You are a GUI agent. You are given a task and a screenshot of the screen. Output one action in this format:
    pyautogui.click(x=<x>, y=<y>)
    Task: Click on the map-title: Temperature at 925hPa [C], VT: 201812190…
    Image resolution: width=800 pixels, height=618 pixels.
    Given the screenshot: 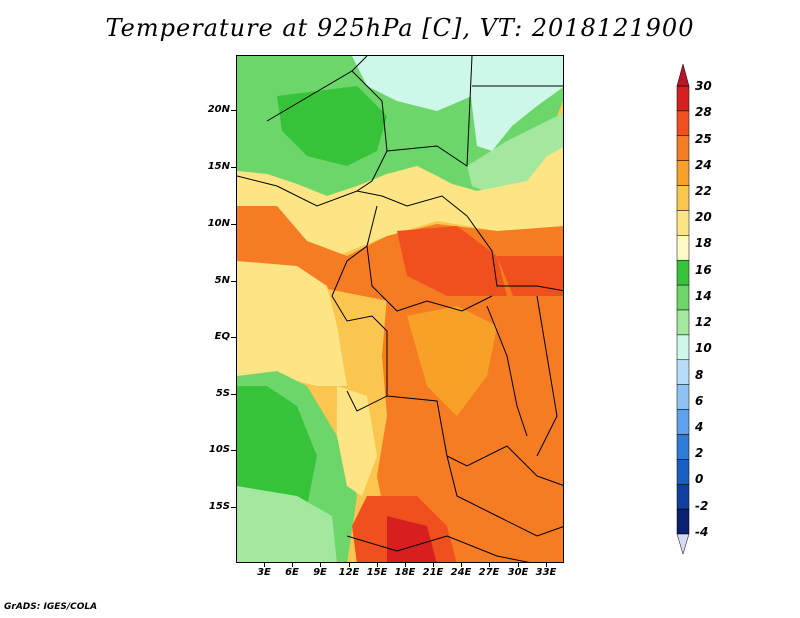 What is the action you would take?
    pyautogui.click(x=400, y=28)
    